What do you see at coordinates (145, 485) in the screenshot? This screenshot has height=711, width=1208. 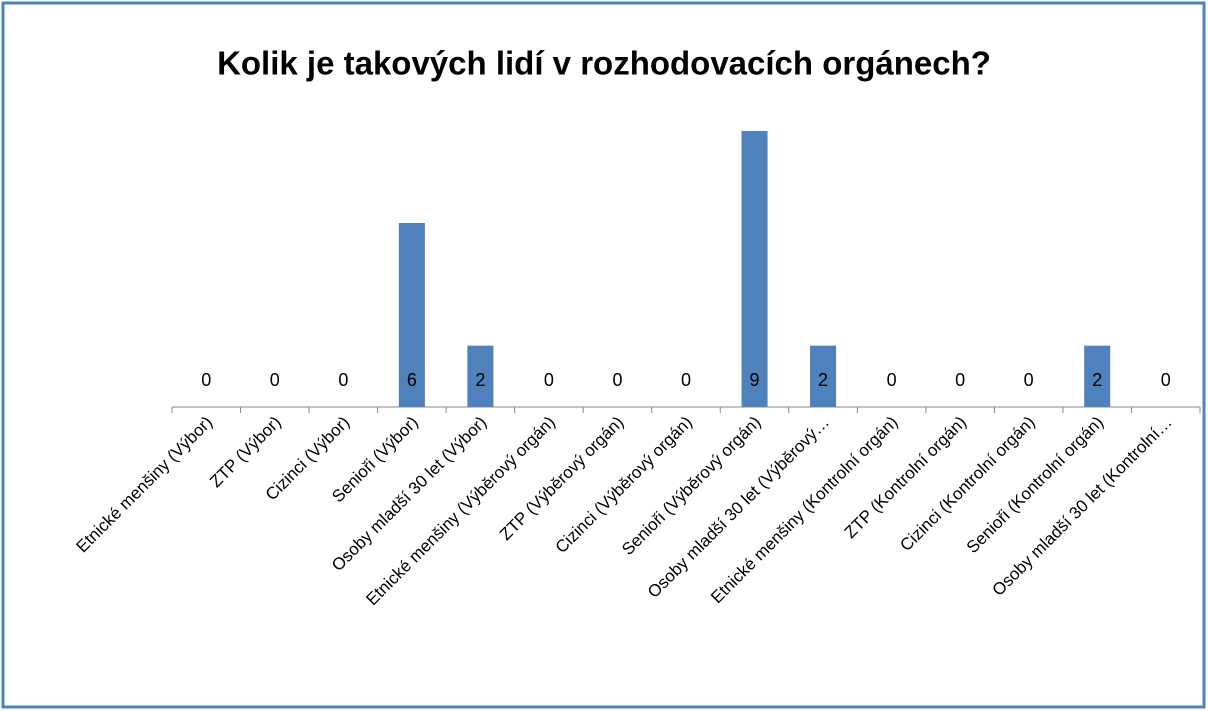 I see `x-tick-label: Etnické menšiny (Výbor)` at bounding box center [145, 485].